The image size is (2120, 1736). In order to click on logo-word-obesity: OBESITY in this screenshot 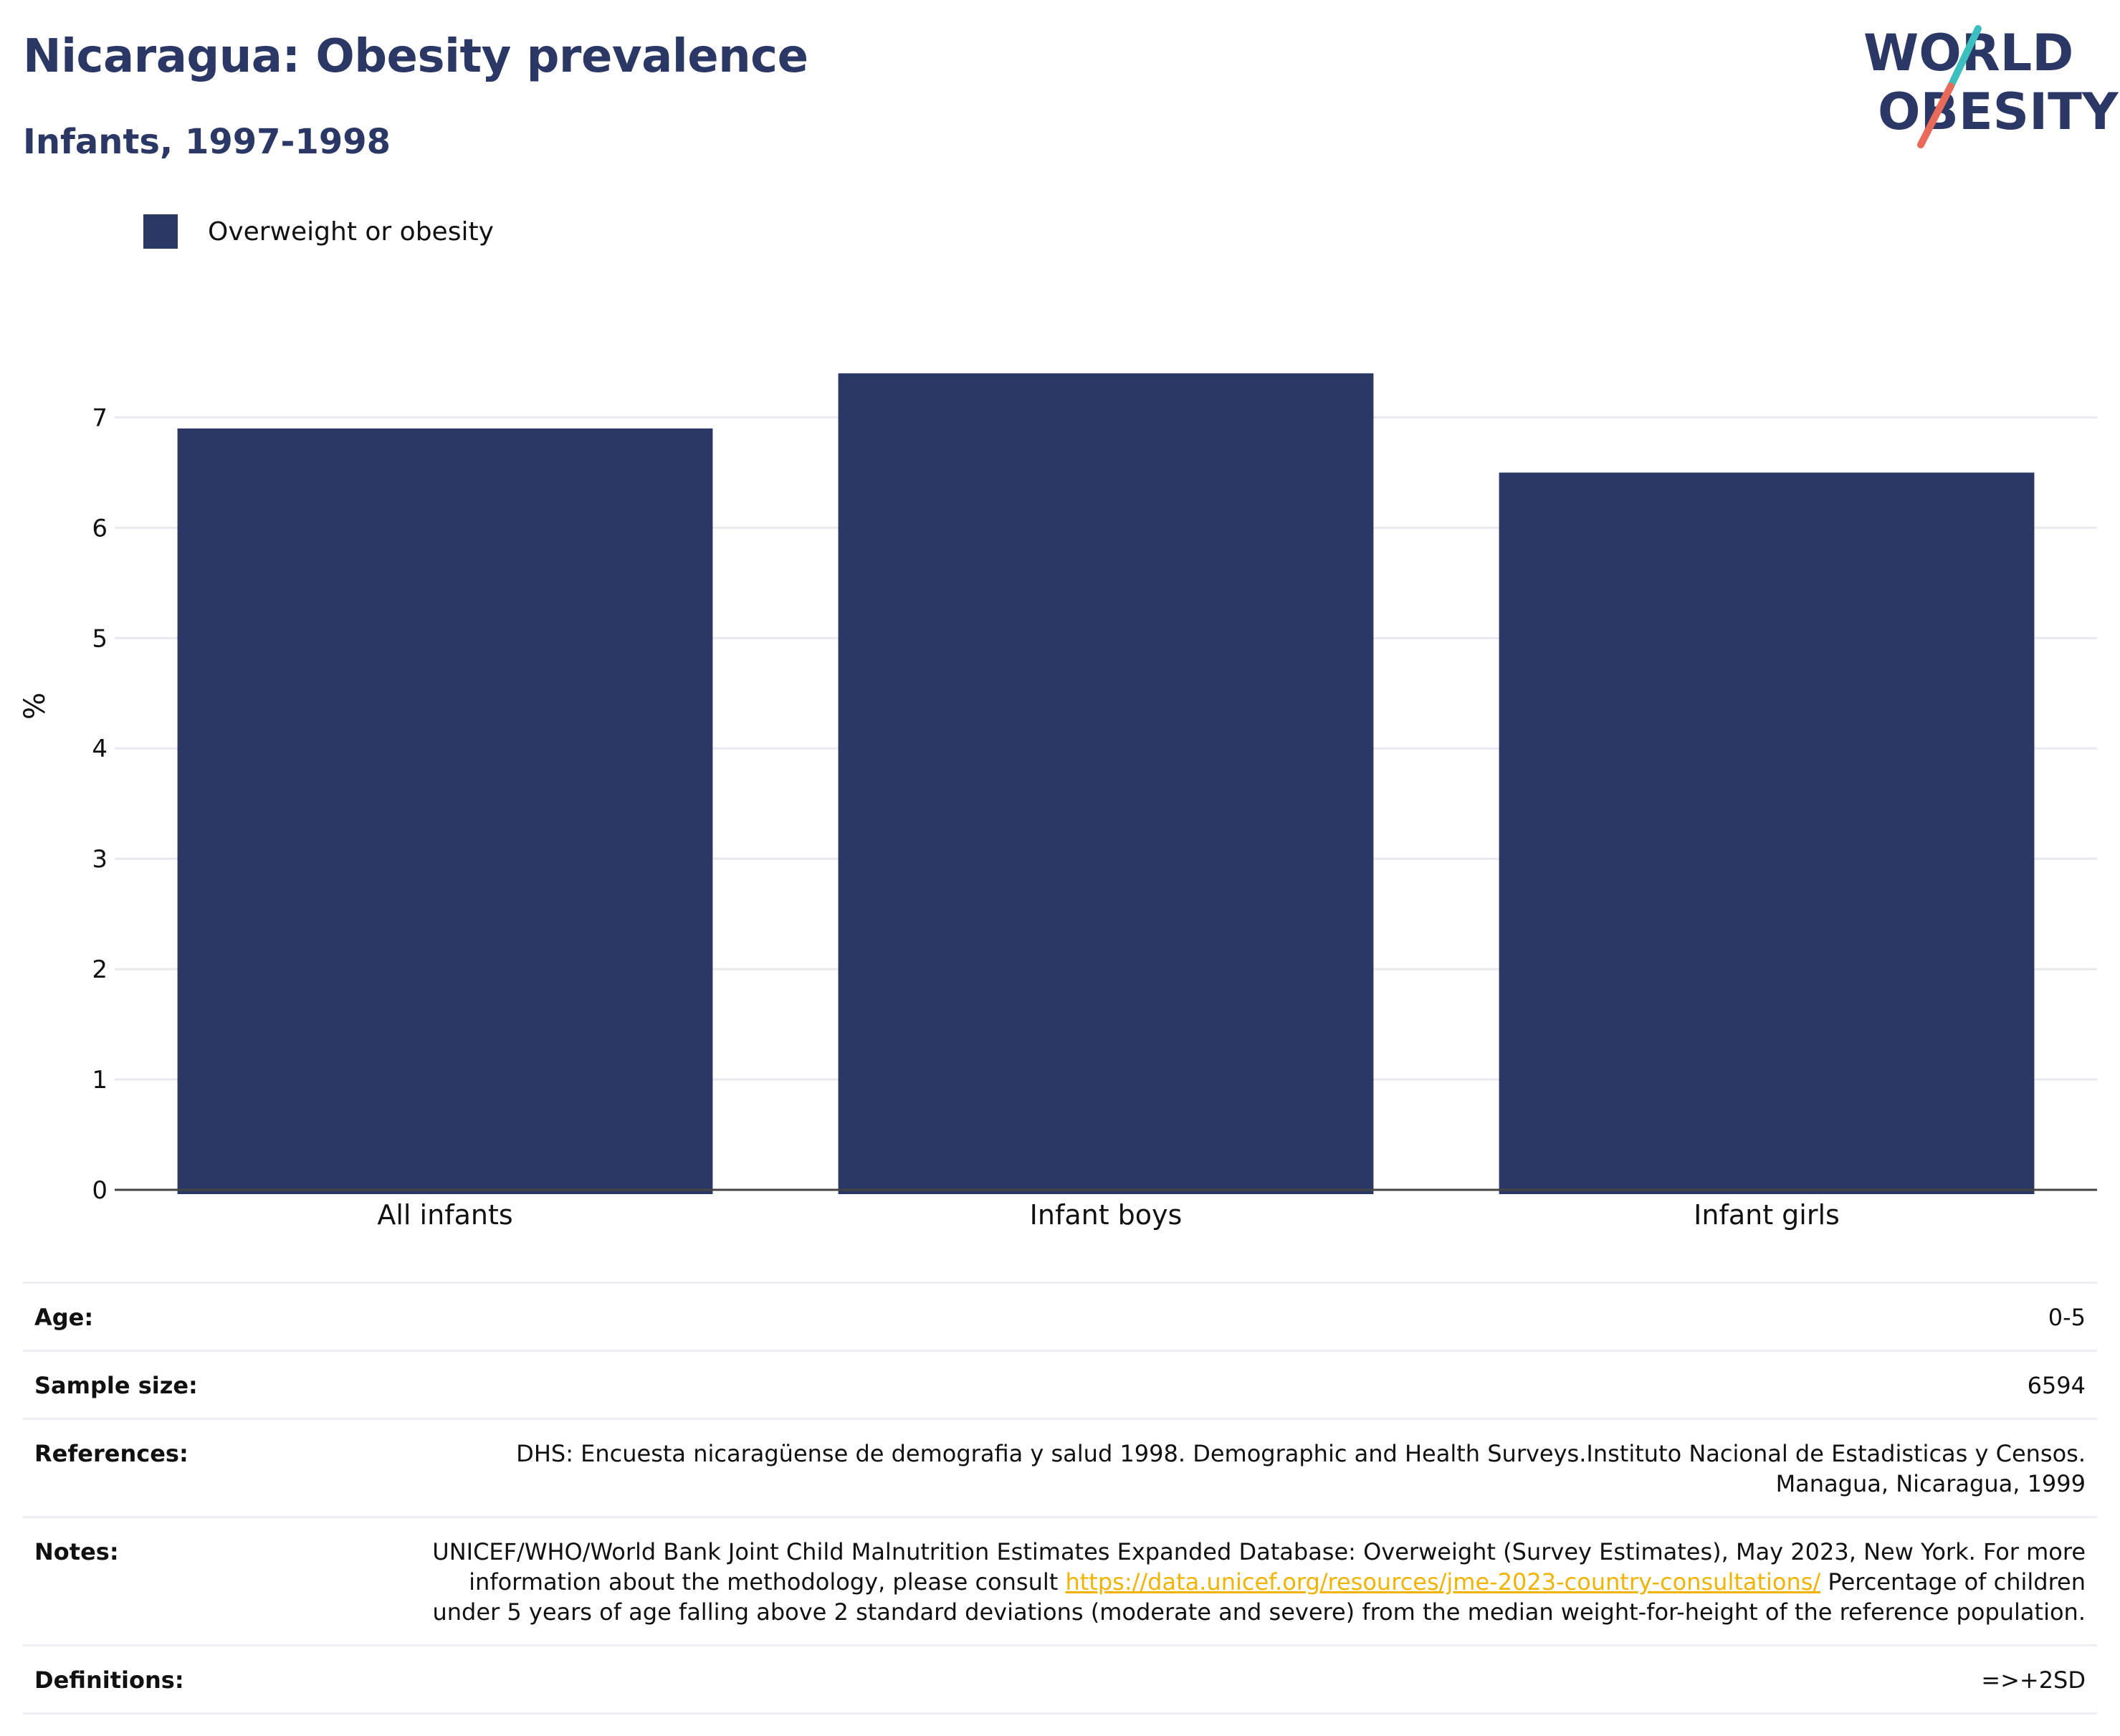, I will do `click(1999, 111)`.